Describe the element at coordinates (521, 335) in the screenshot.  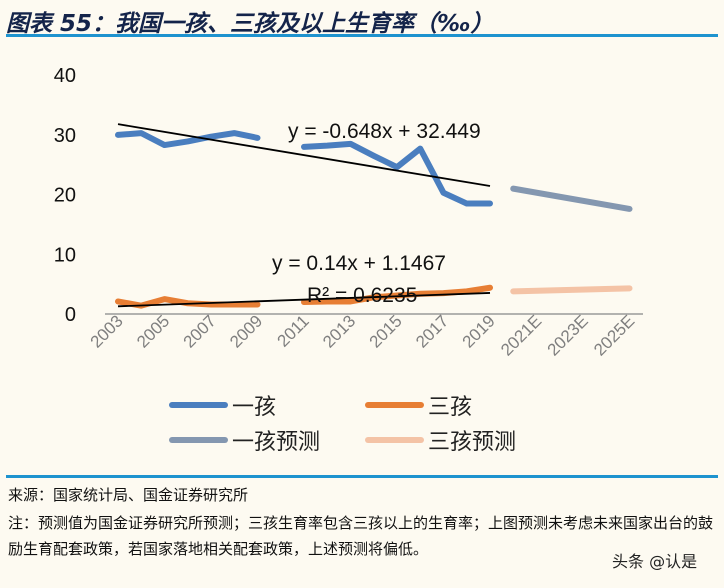
I see `x-tick-label: 2021E` at that location.